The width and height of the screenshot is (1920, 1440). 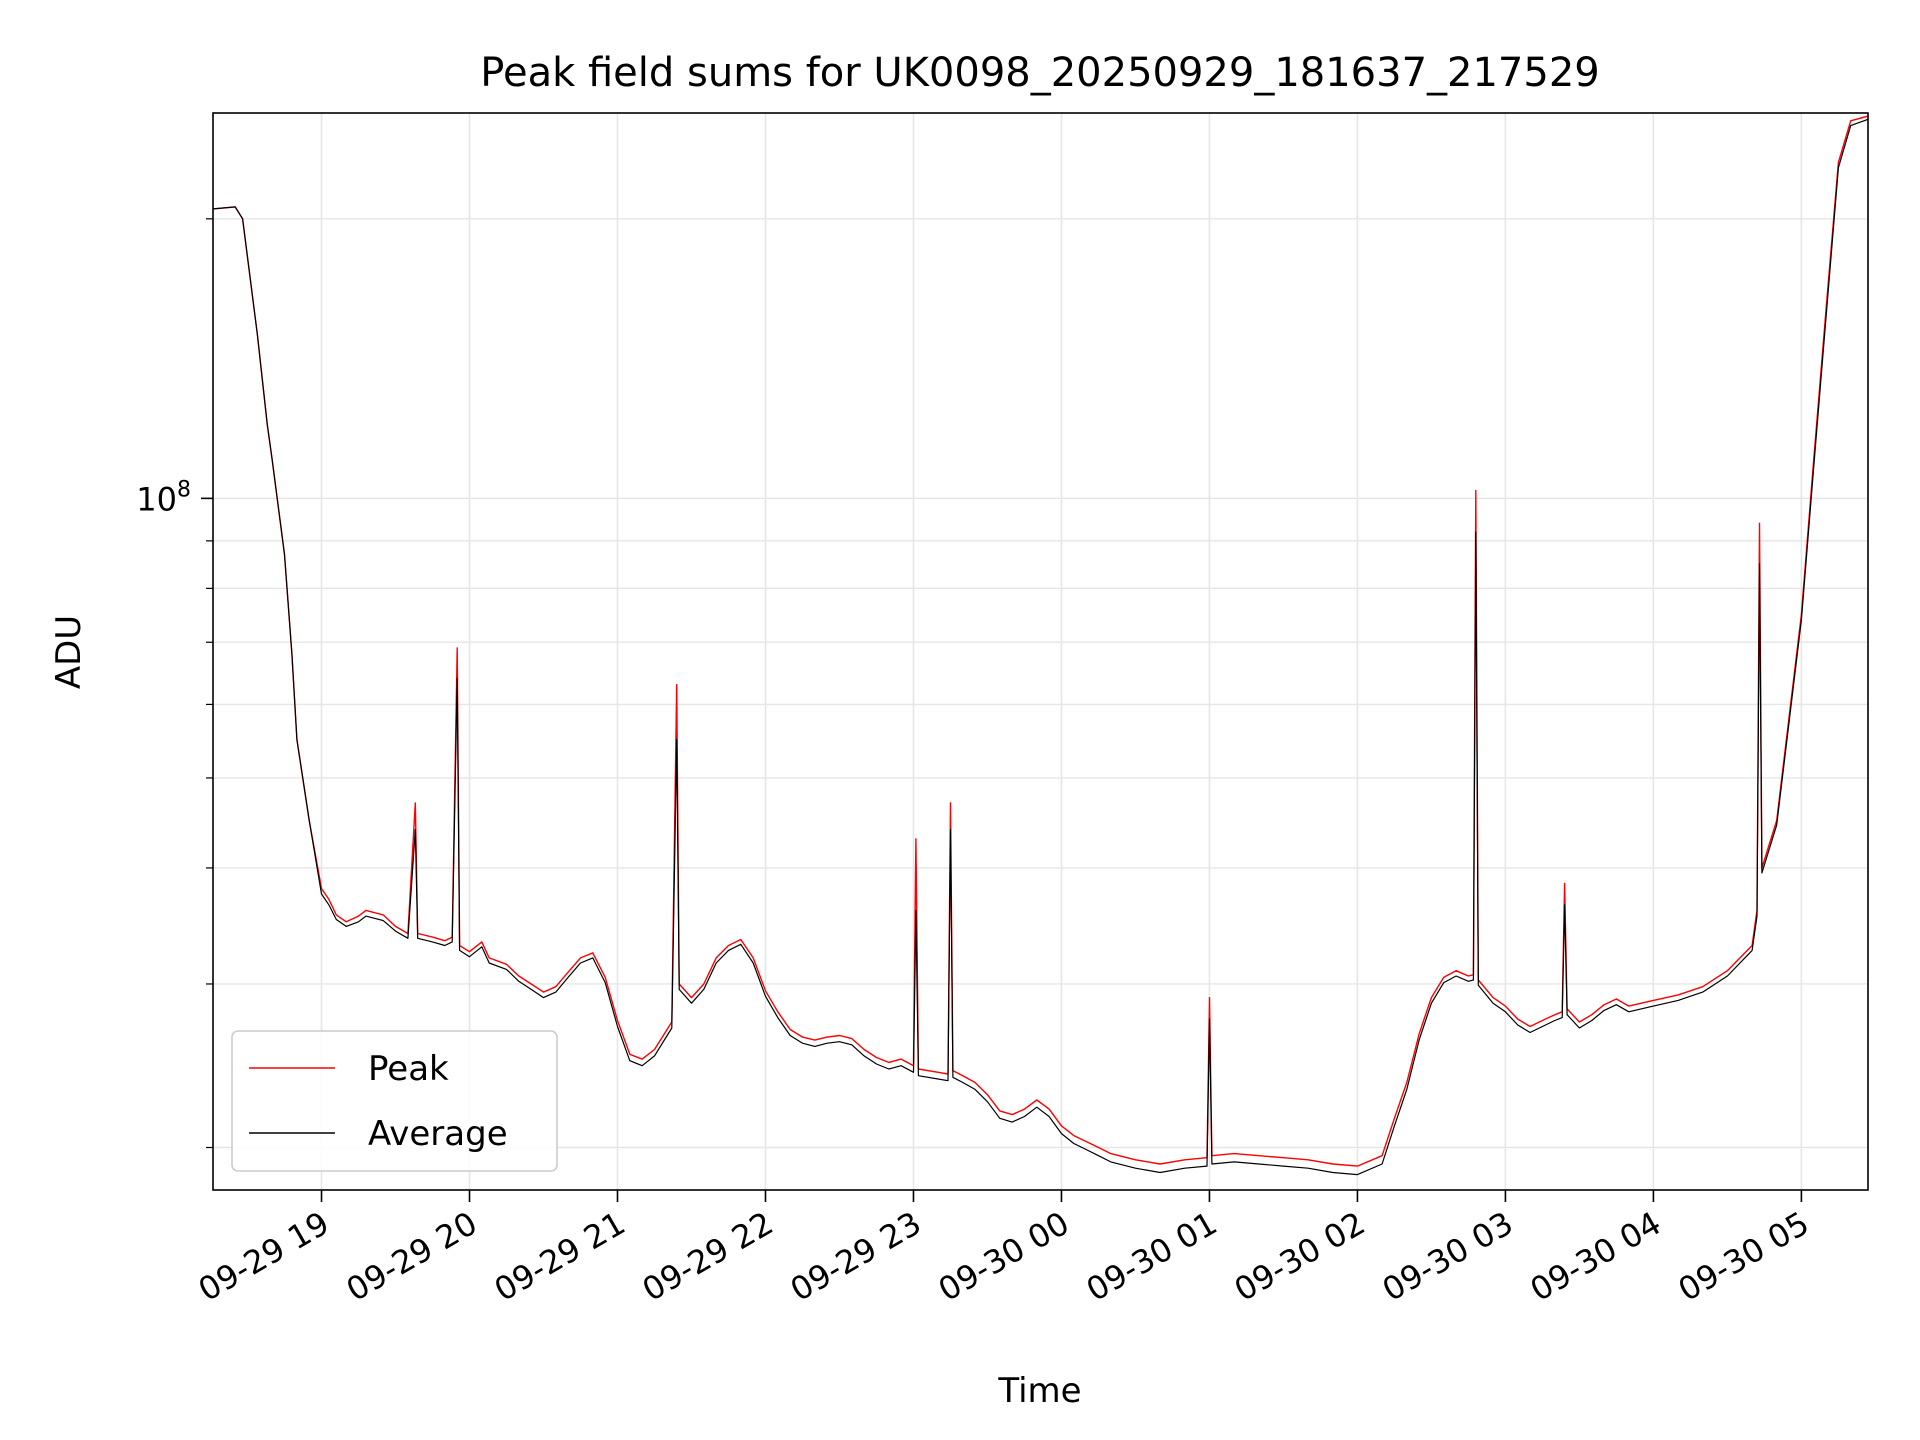 I want to click on legend-box, so click(x=394, y=1101).